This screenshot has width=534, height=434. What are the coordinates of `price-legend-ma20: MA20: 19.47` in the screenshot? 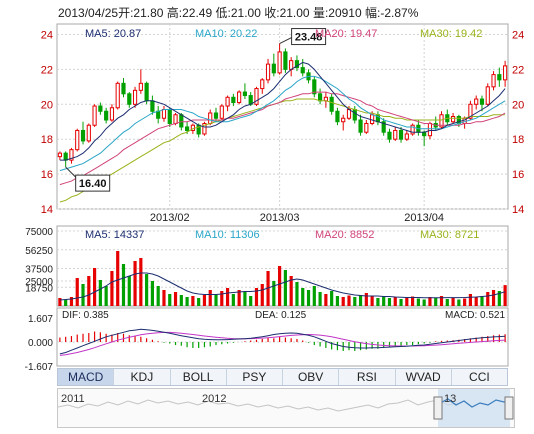 It's located at (346, 34).